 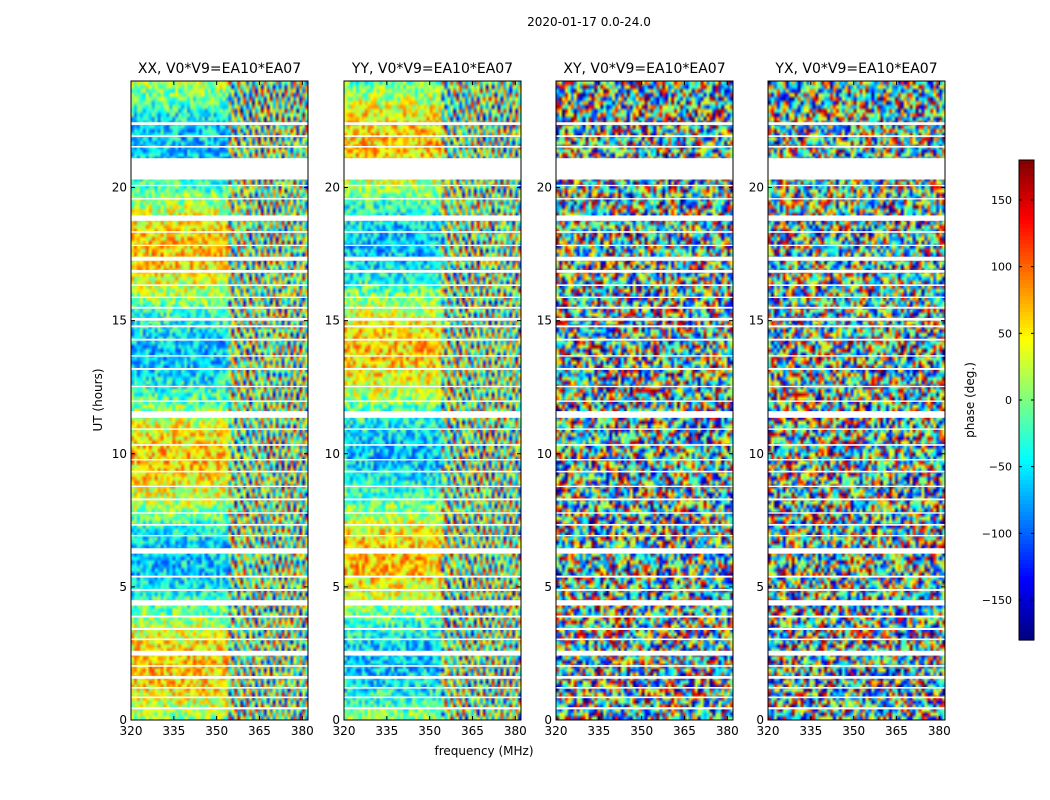 I want to click on colorbar-tick-label: −50, so click(x=1000, y=467).